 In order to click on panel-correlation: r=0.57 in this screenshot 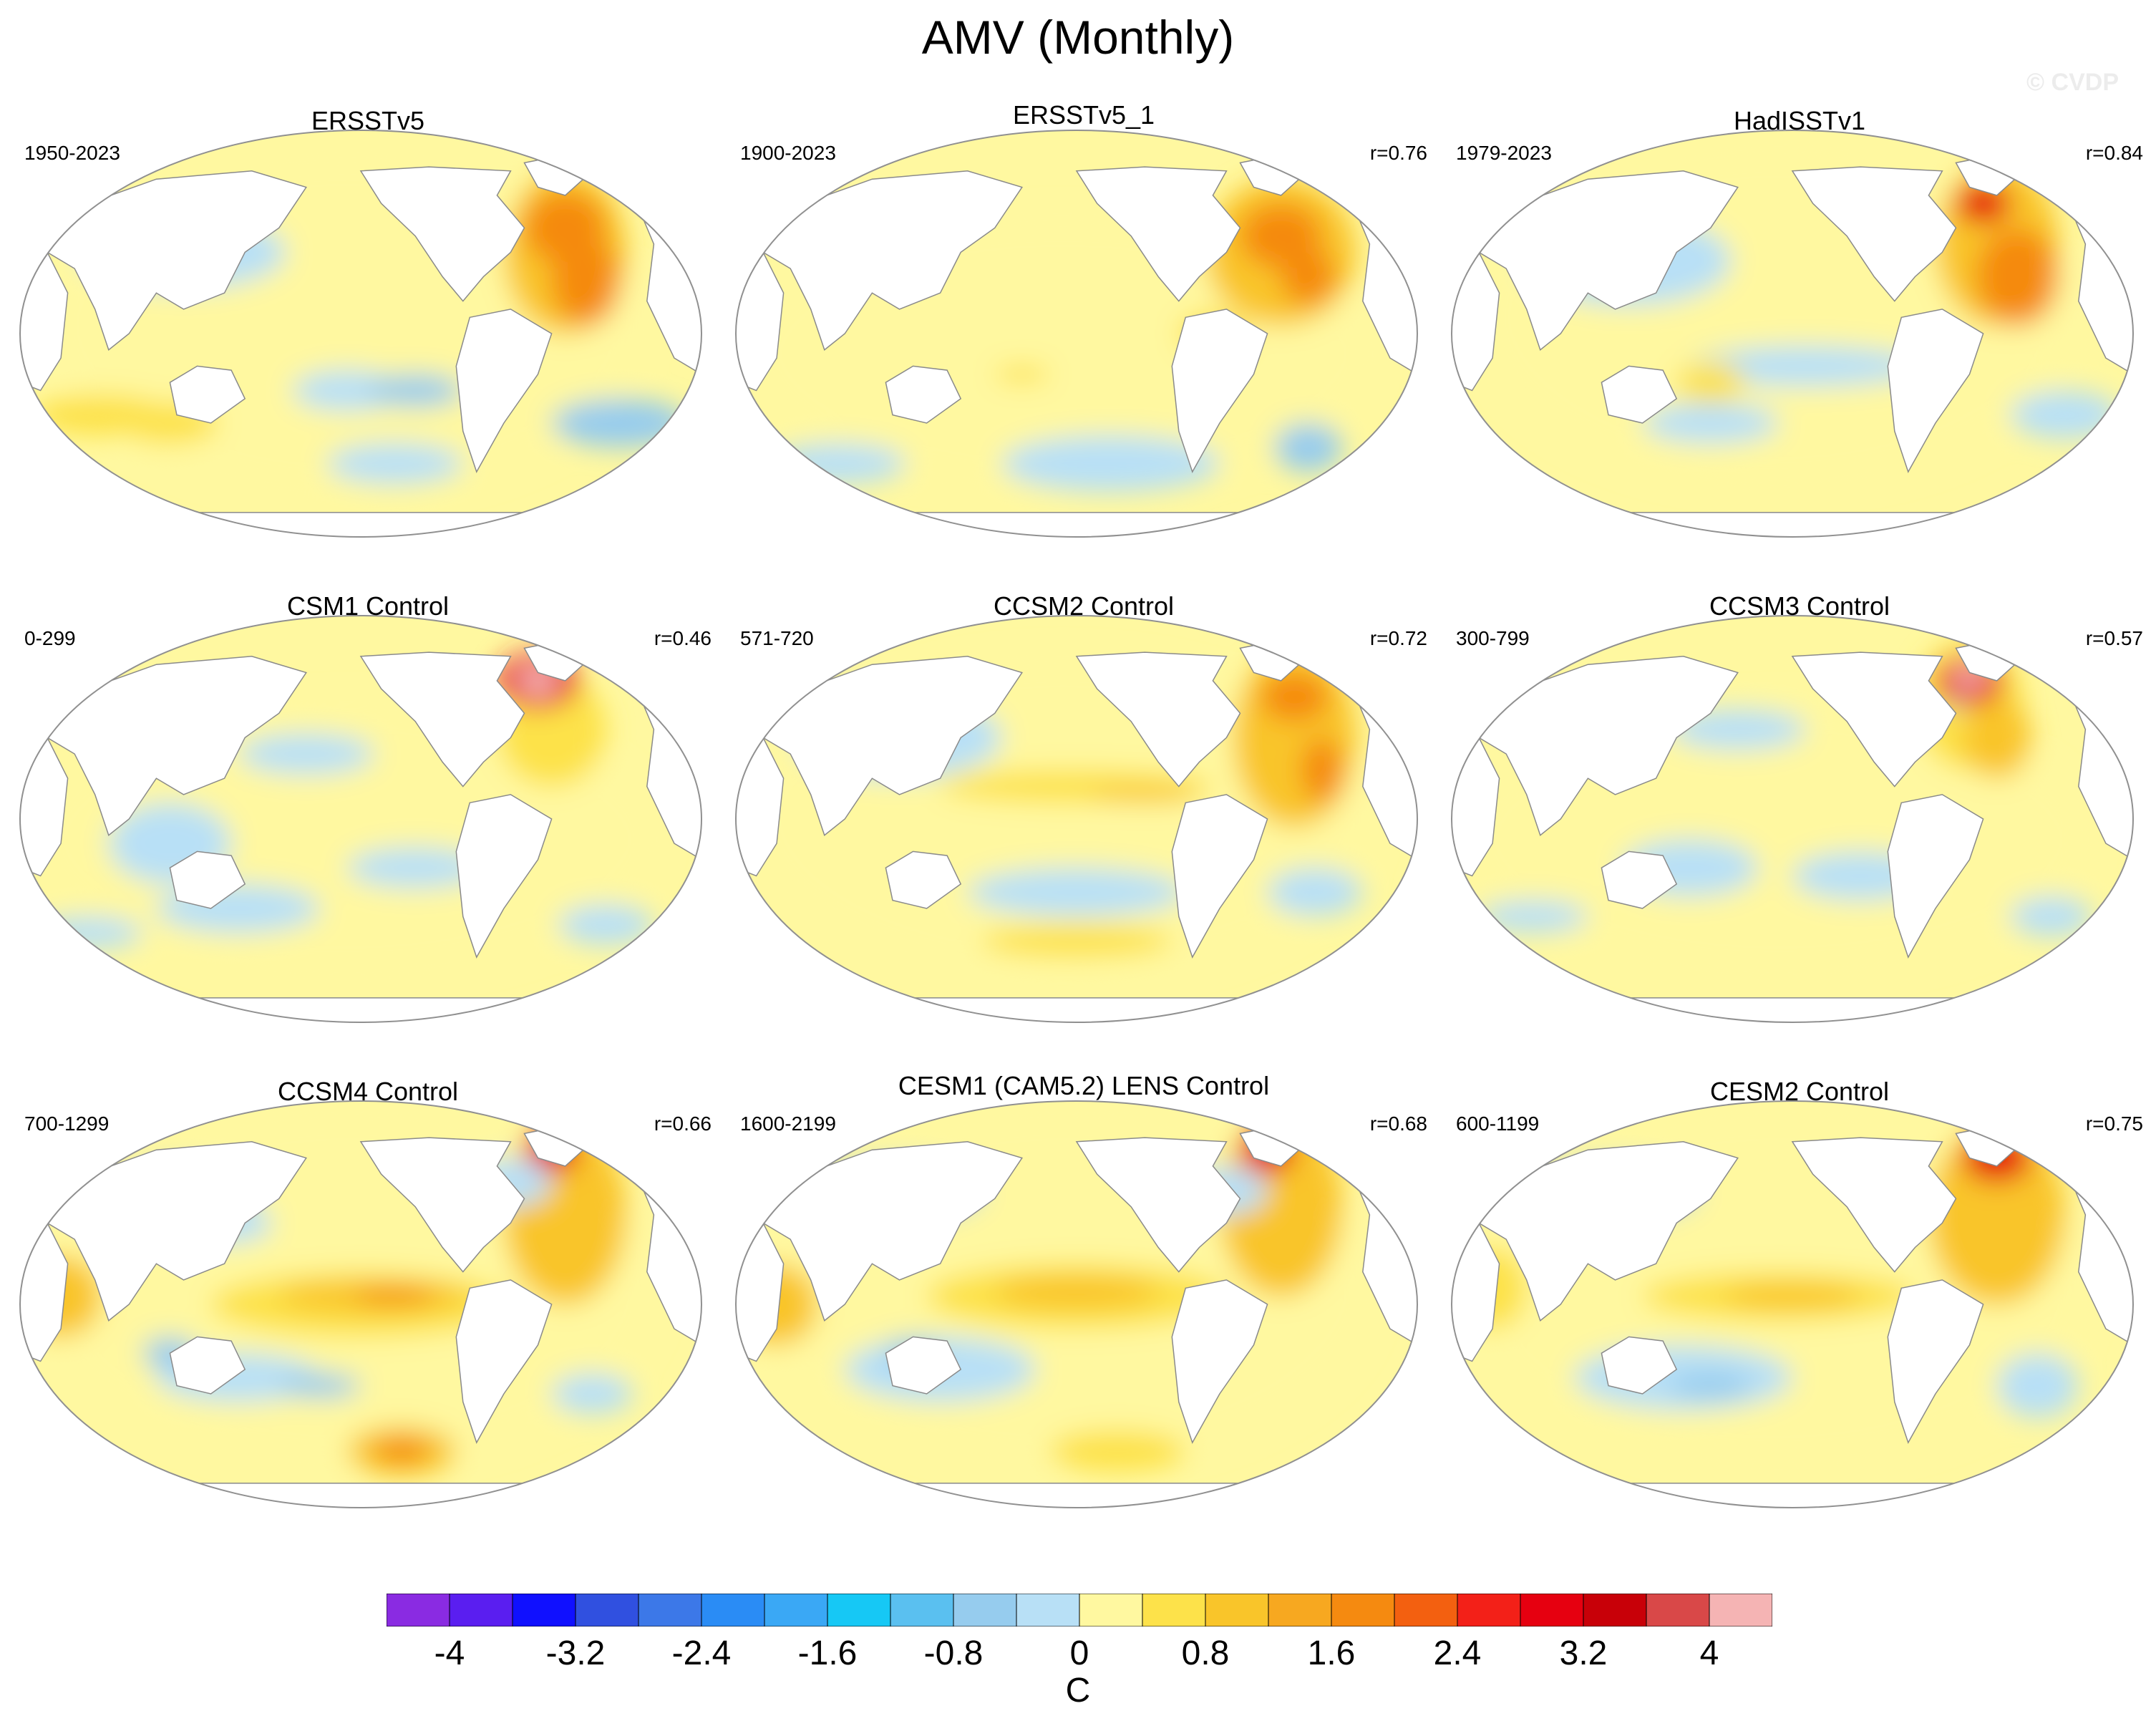, I will do `click(2114, 638)`.